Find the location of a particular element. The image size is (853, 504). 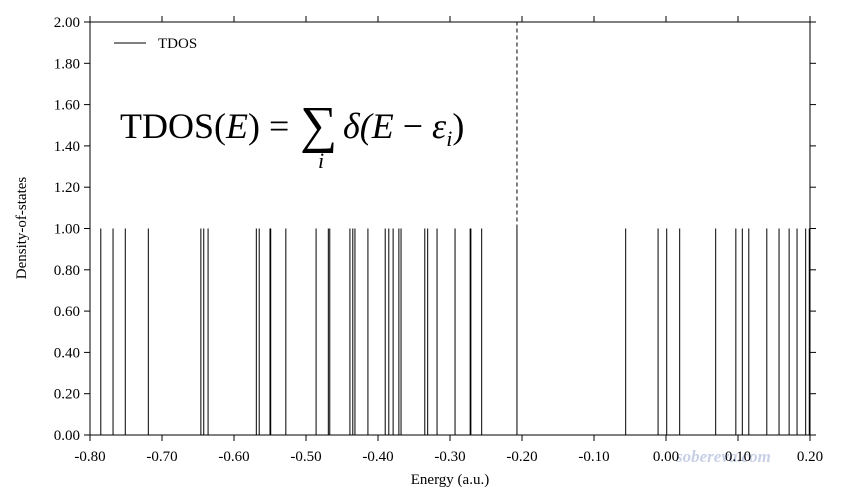

y-tick-label: 1.80 is located at coordinates (67, 64).